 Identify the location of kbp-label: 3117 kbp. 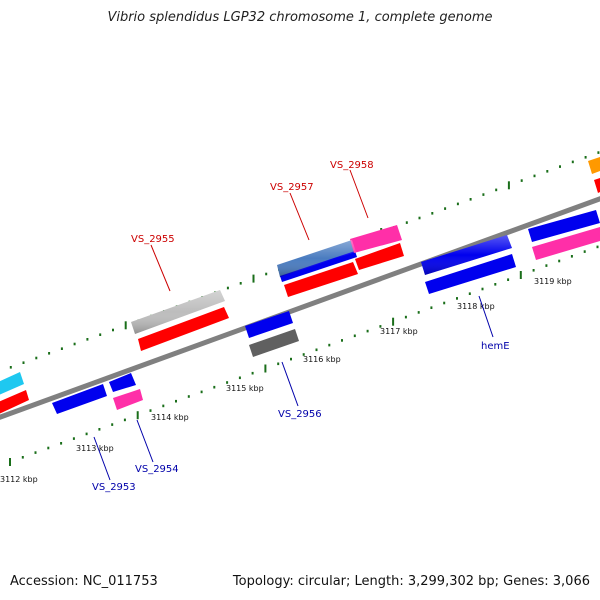
(399, 331).